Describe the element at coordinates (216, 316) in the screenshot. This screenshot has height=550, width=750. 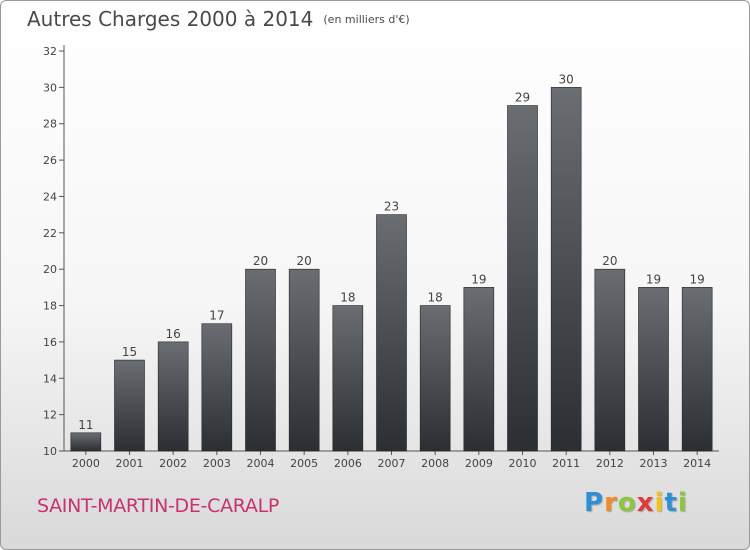
I see `data-label-2003: 17` at that location.